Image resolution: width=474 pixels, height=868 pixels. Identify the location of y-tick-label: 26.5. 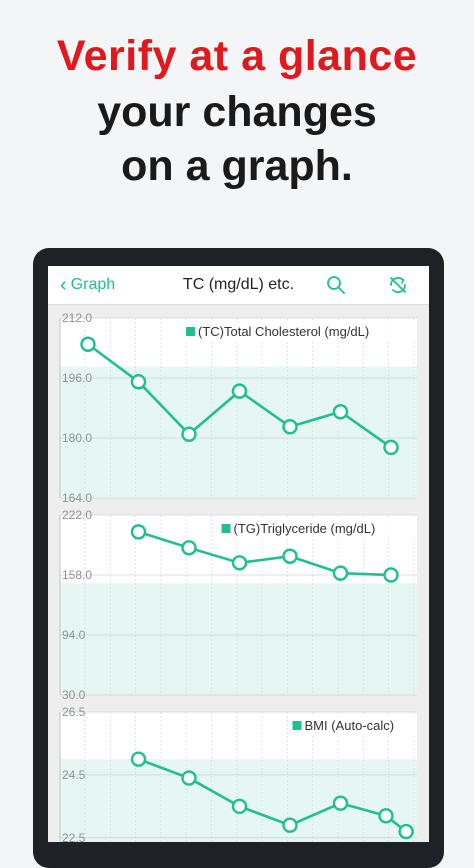
(74, 712).